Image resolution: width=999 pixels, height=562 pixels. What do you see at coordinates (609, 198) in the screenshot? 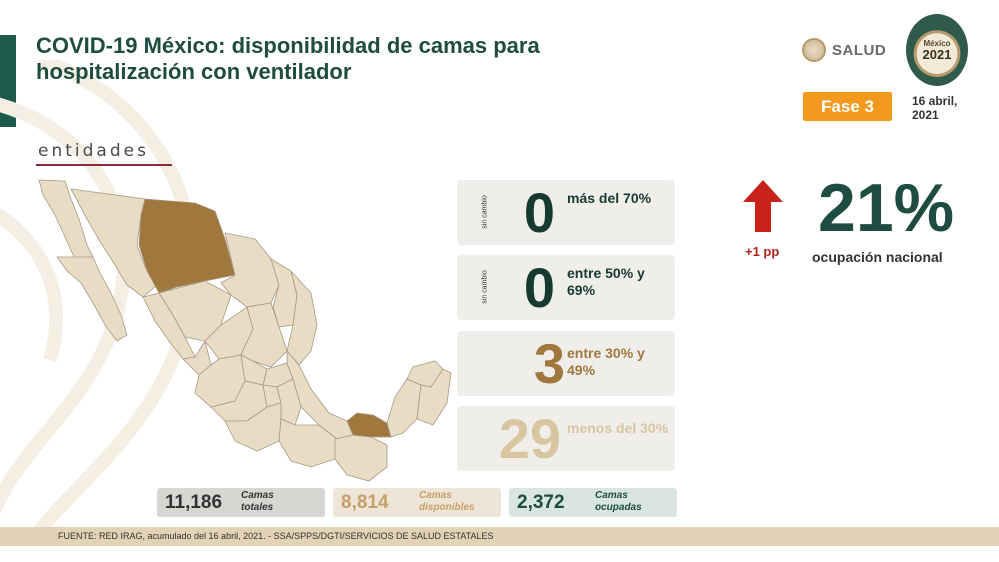
I see `category-description: más del 70%` at bounding box center [609, 198].